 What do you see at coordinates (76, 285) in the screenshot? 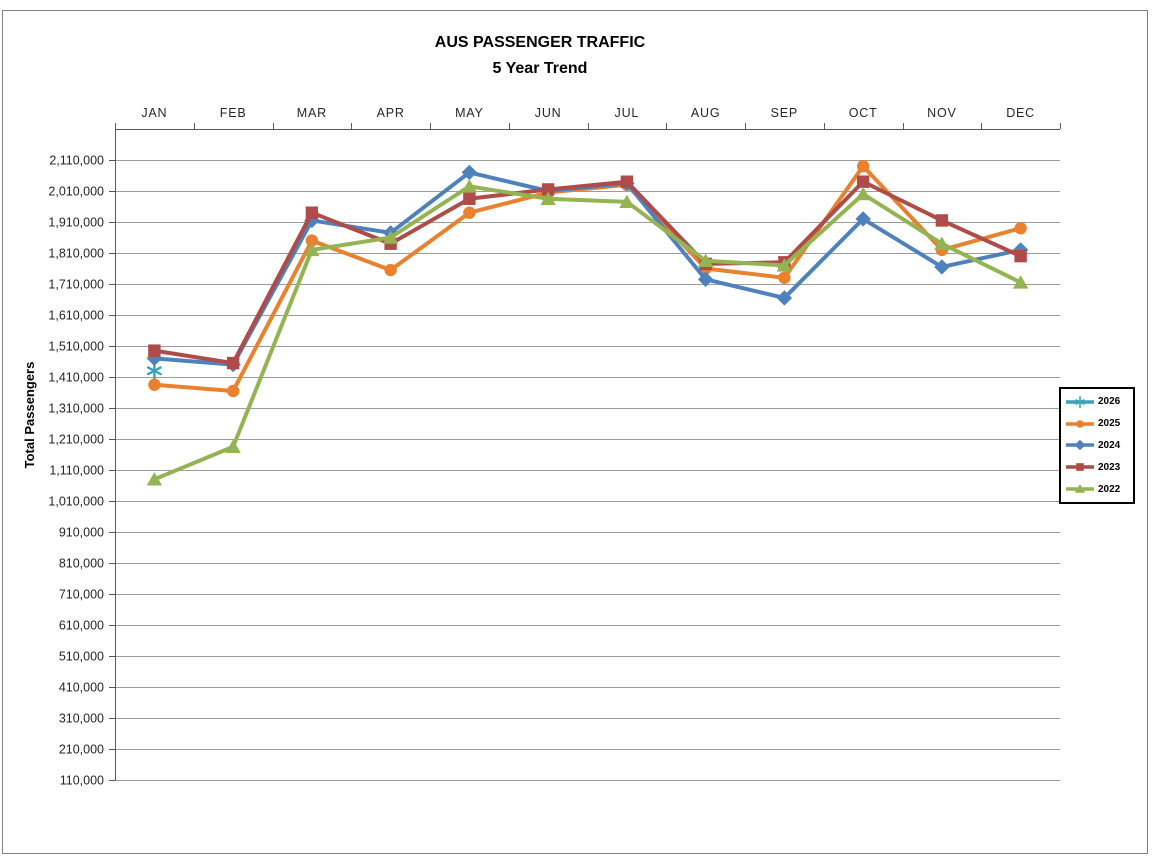
I see `y-axis-tick-label: 1,710,000` at bounding box center [76, 285].